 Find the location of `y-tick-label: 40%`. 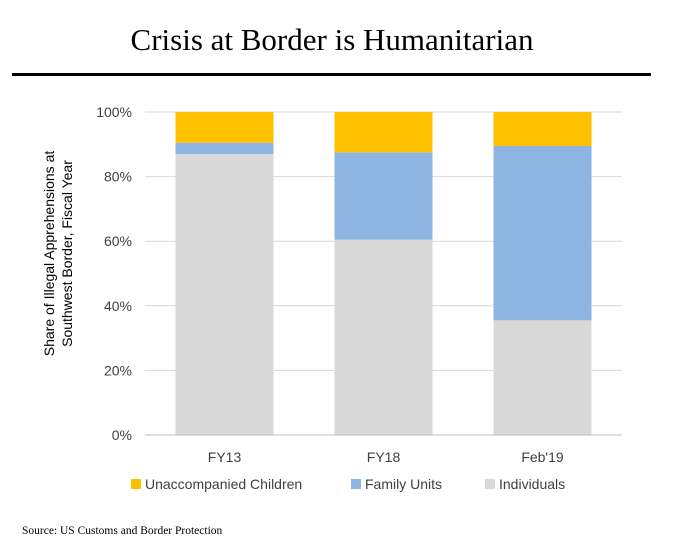

y-tick-label: 40% is located at coordinates (118, 306).